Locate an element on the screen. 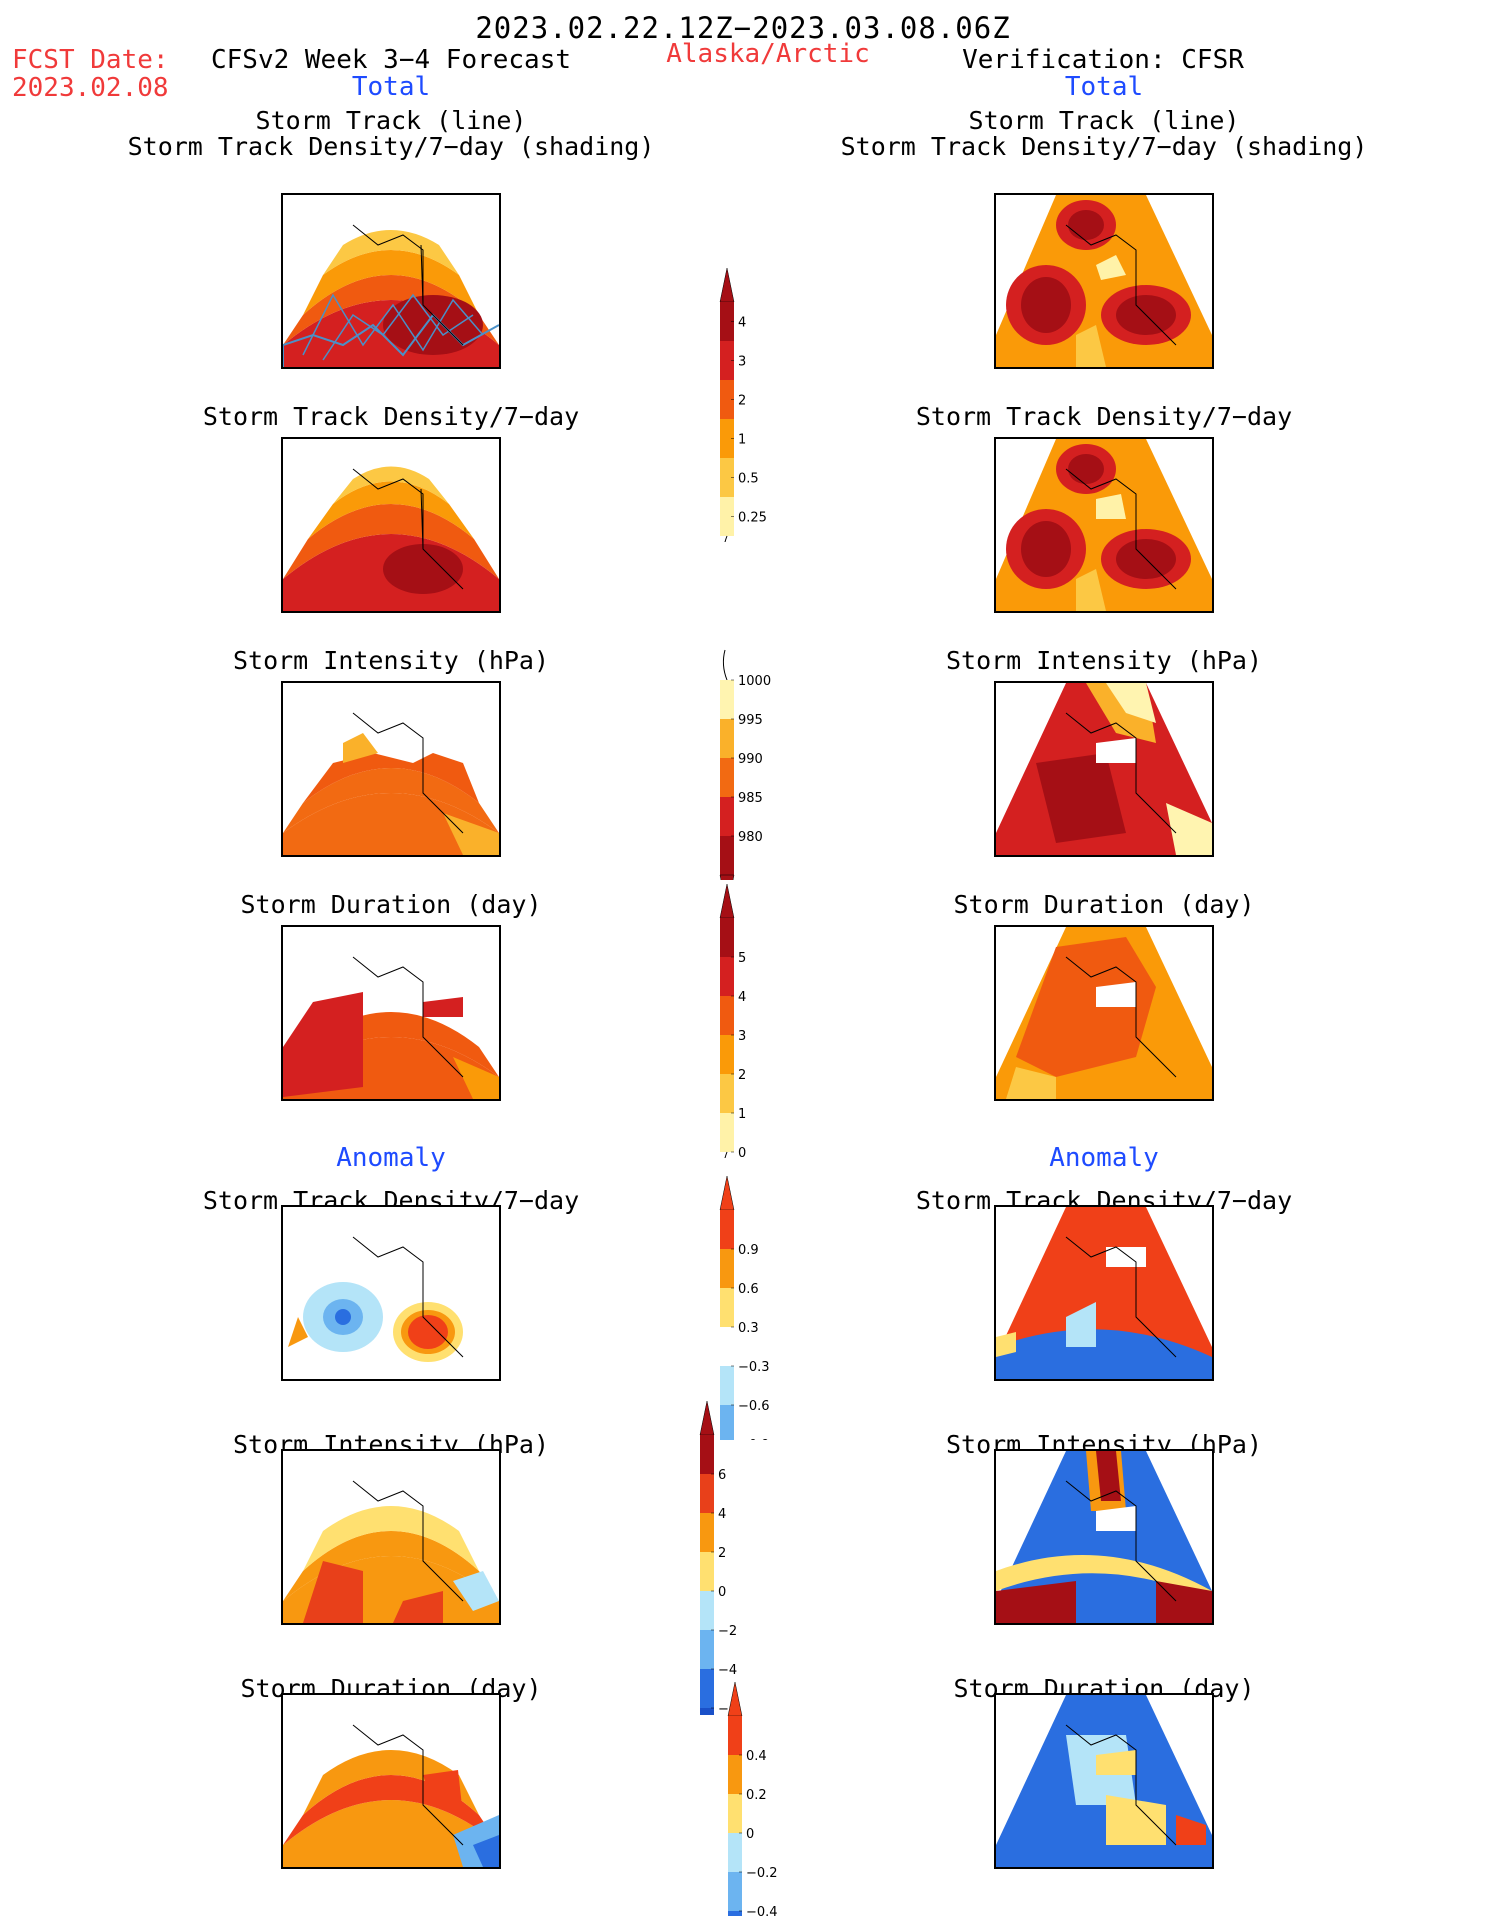 This screenshot has height=1925, width=1487. region-title: Alaska/Arctic is located at coordinates (768, 54).